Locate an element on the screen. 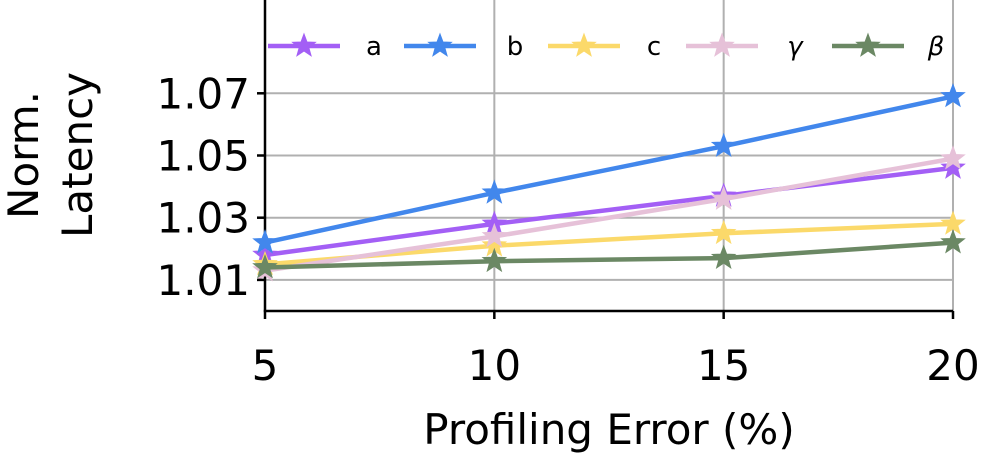 This screenshot has height=459, width=988. x-tick-label-2: 15 is located at coordinates (723, 365).